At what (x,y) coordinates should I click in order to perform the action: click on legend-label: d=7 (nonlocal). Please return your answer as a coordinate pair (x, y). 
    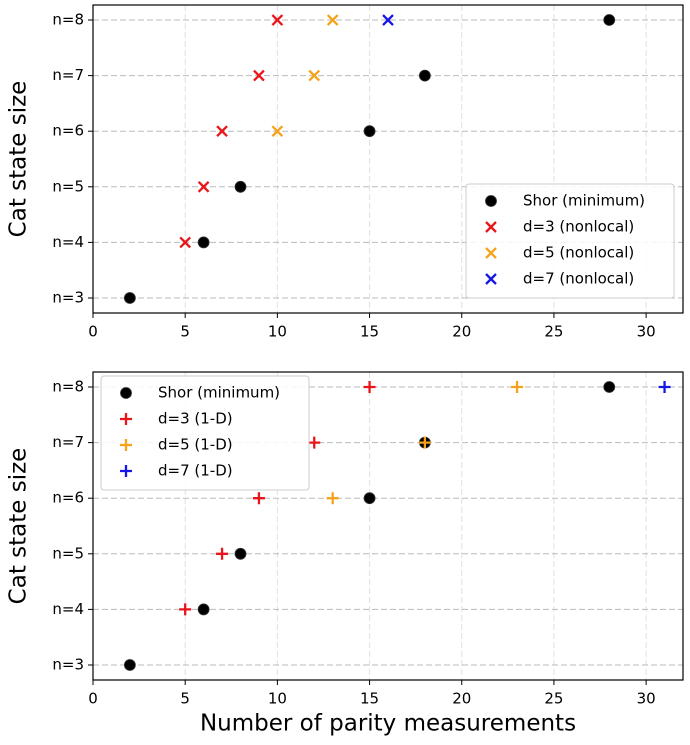
    Looking at the image, I should click on (578, 279).